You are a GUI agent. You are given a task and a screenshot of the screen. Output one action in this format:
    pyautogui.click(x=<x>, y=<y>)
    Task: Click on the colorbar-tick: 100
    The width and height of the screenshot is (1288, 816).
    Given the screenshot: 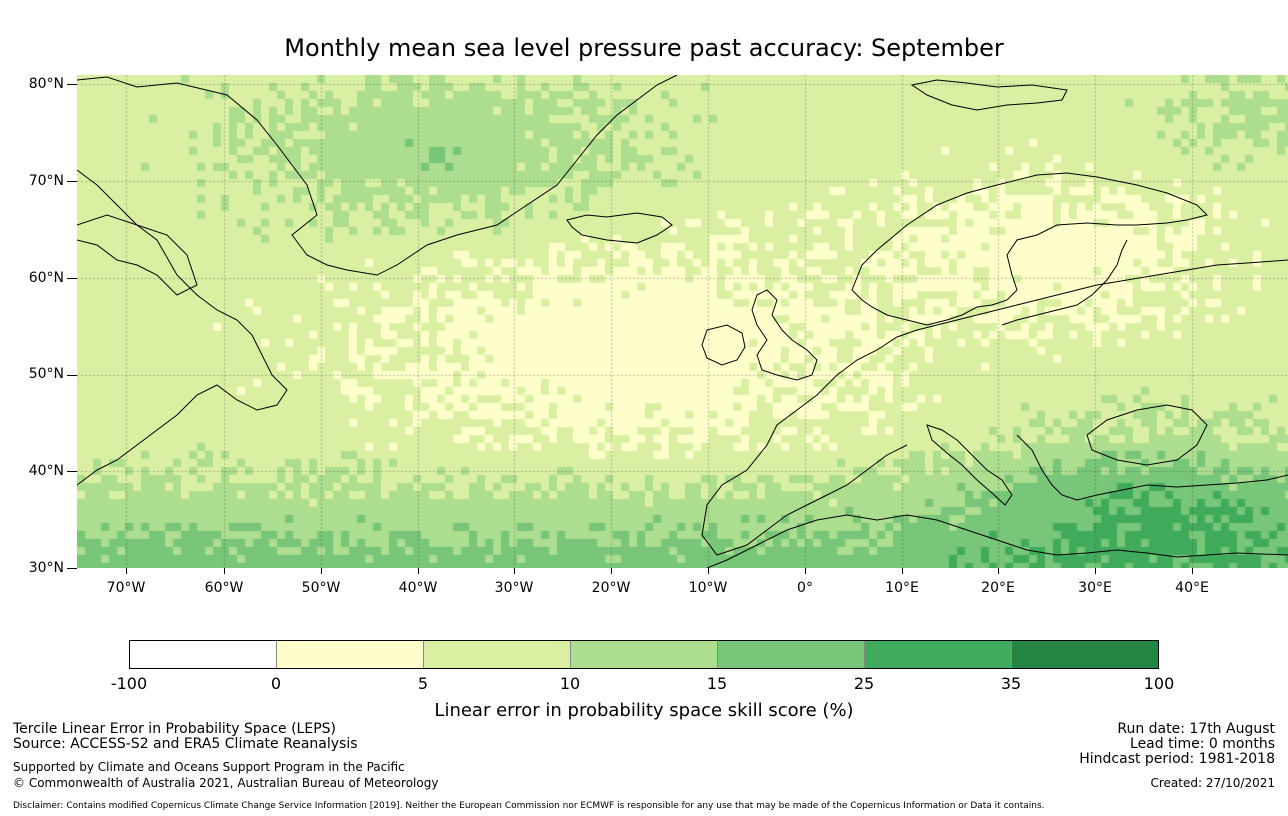 What is the action you would take?
    pyautogui.click(x=1159, y=683)
    